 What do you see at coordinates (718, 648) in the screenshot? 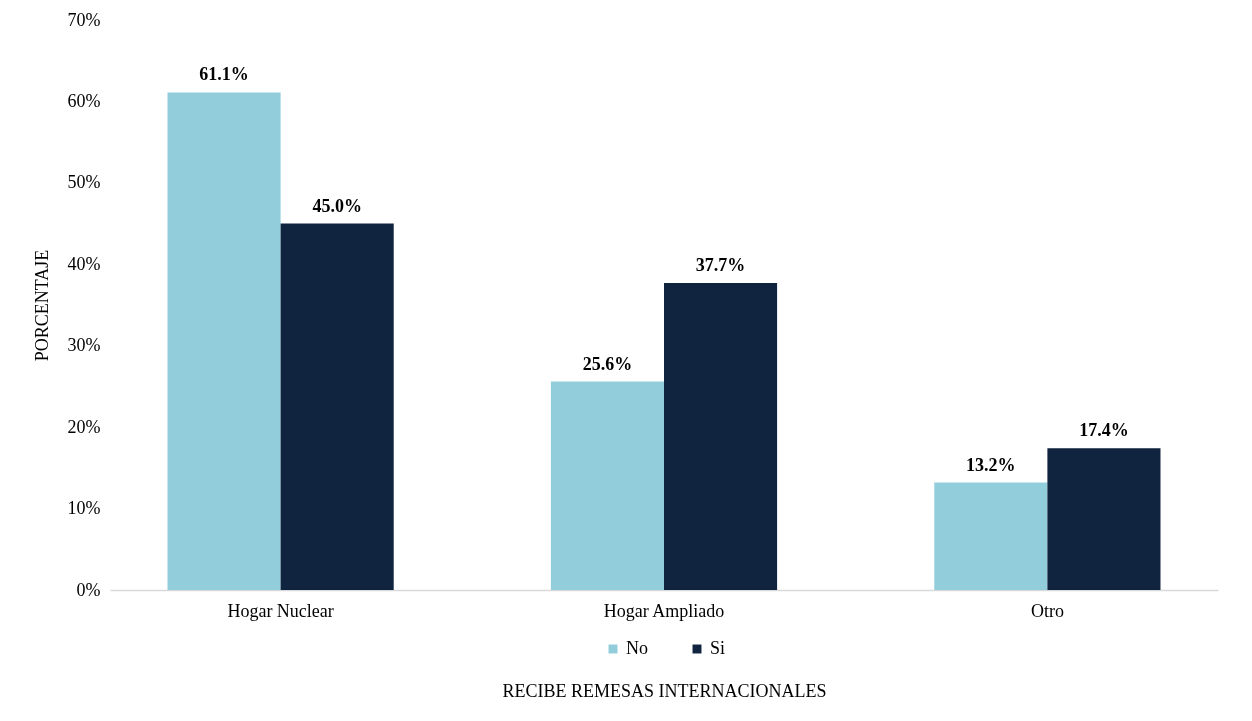
I see `legend-label: Si` at bounding box center [718, 648].